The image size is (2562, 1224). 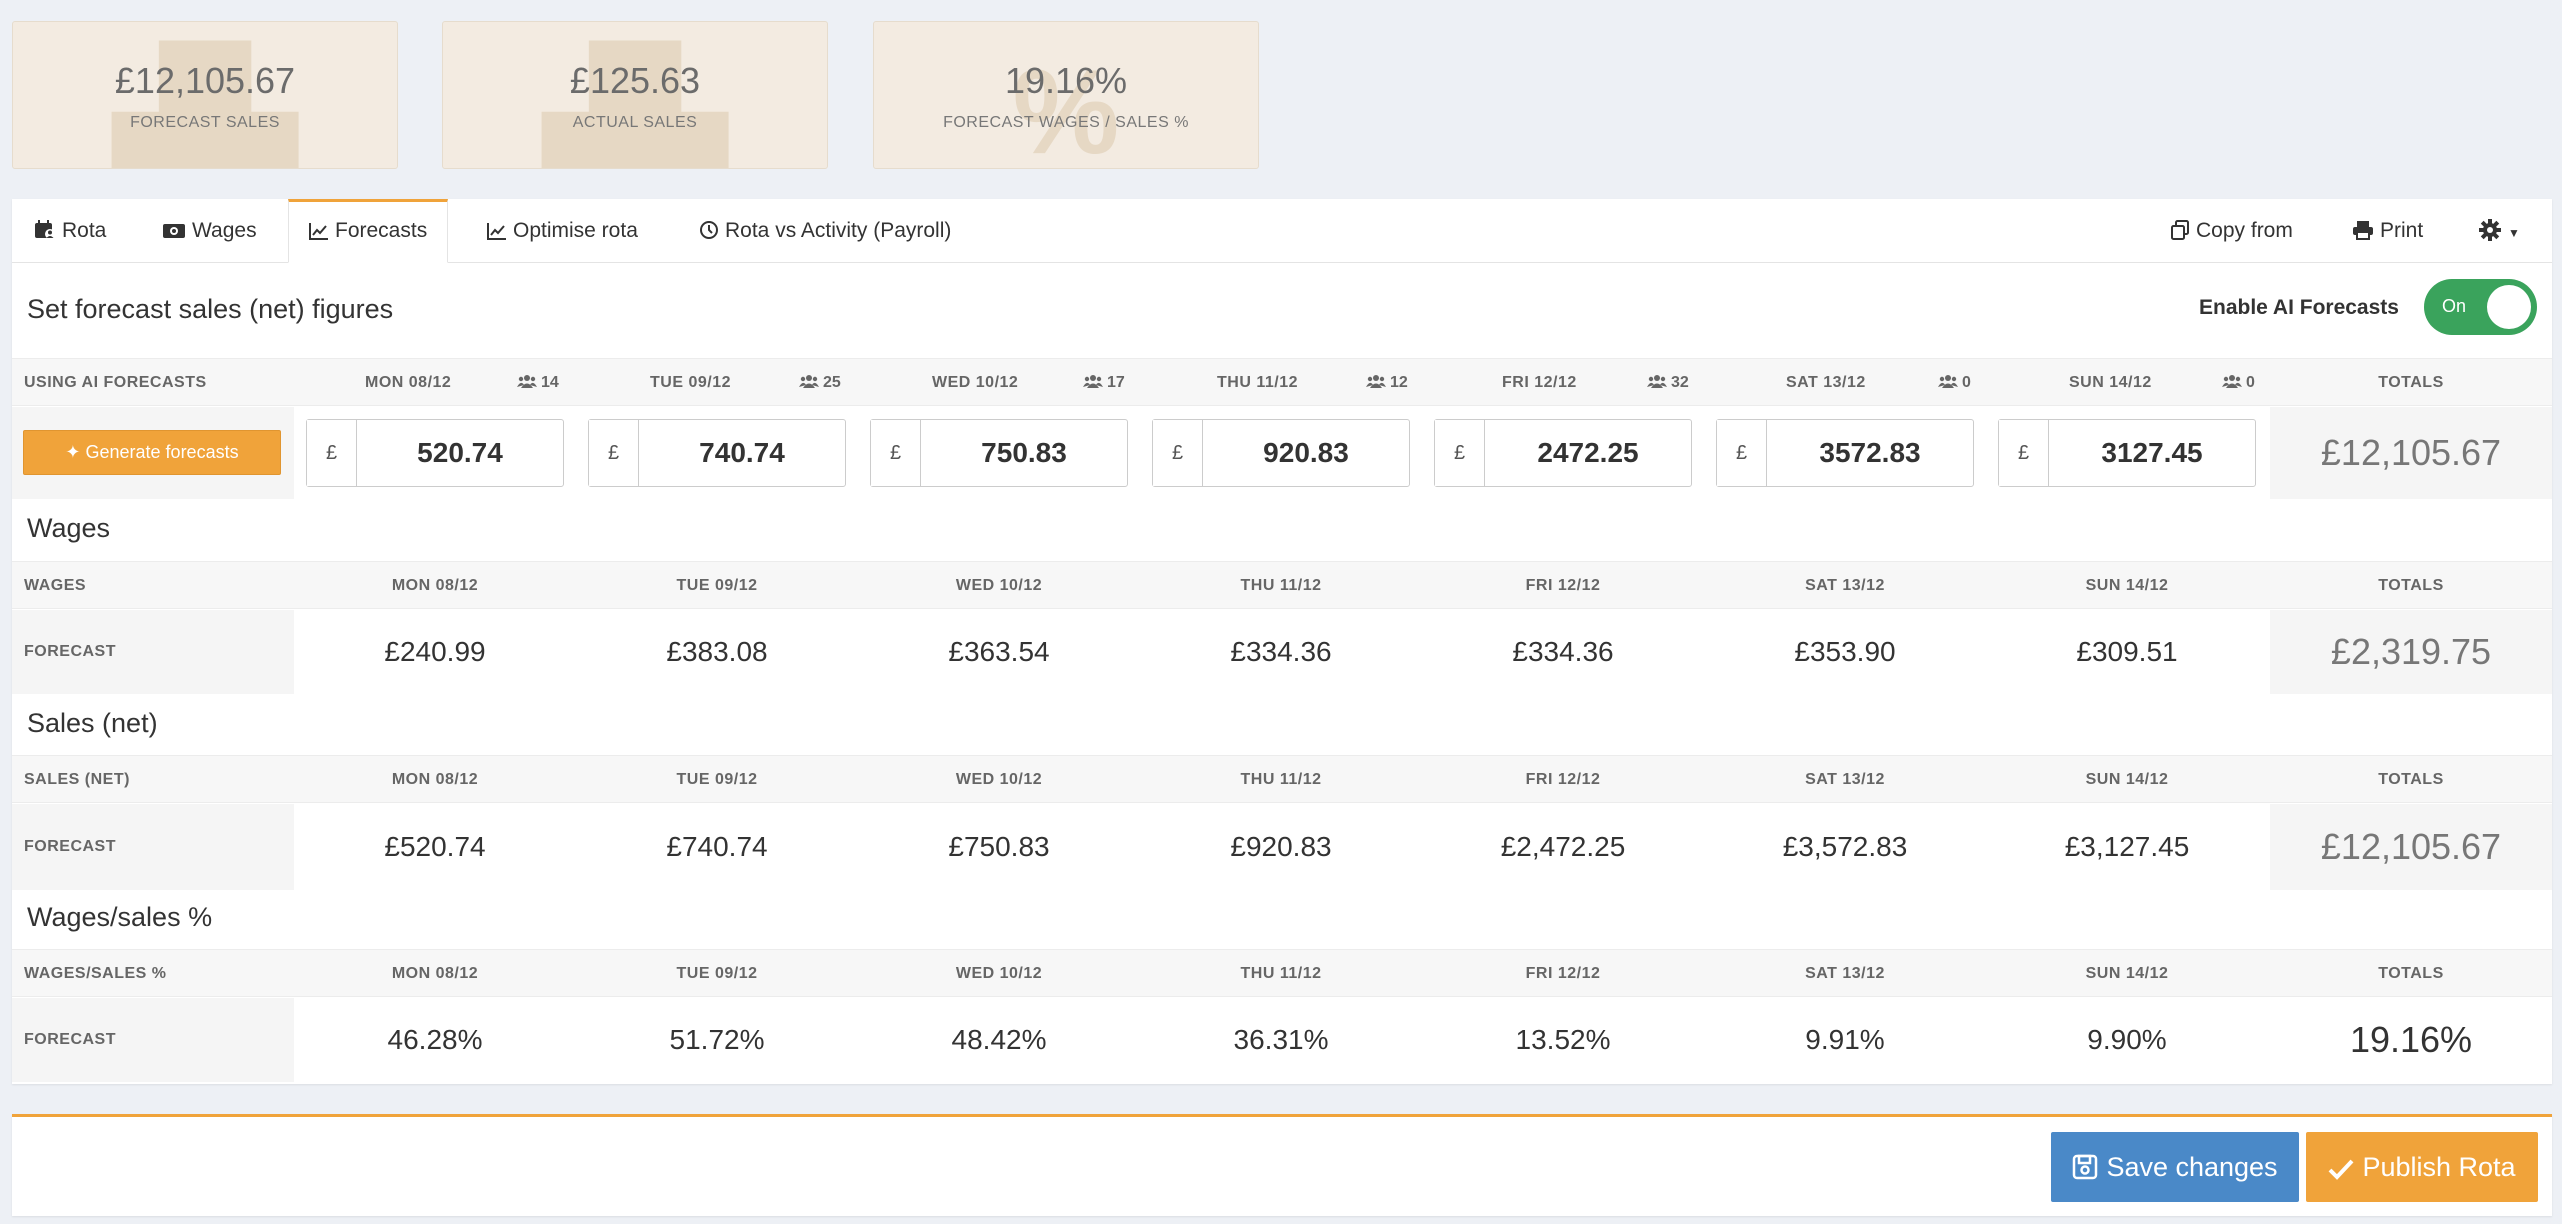 I want to click on copy-from-label: Copy from, so click(x=2244, y=230).